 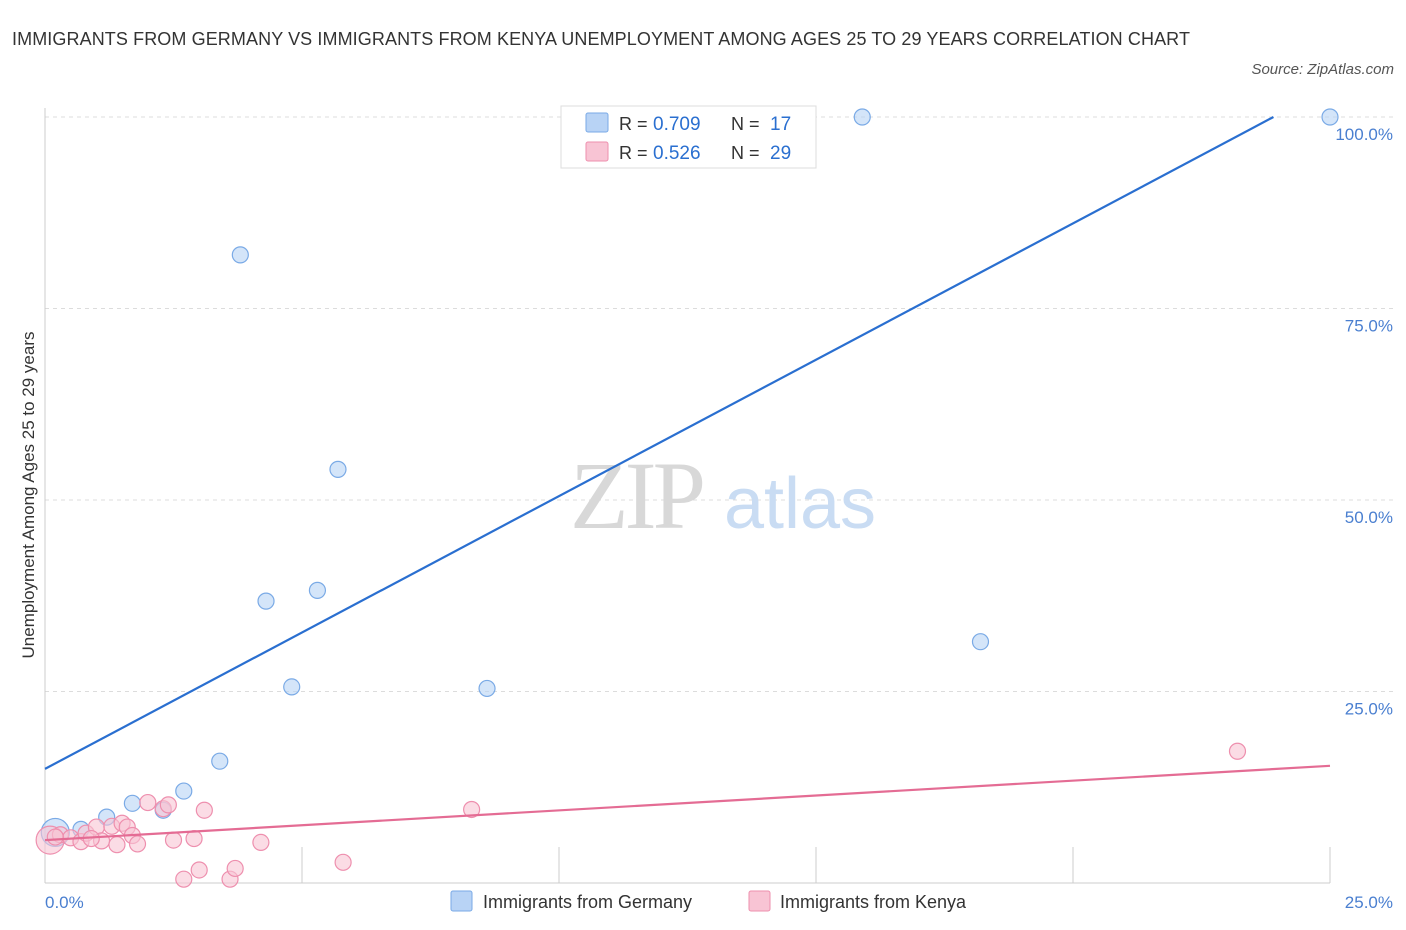 What do you see at coordinates (597, 151) in the screenshot?
I see `legend-kenya-swatch` at bounding box center [597, 151].